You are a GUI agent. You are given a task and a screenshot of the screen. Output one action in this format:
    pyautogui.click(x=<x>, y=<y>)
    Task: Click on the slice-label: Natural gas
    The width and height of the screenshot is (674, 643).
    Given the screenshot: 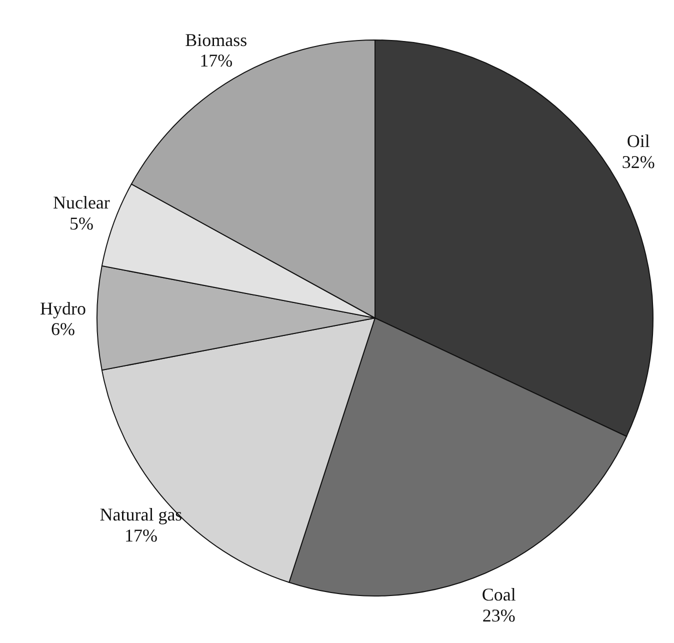 What is the action you would take?
    pyautogui.click(x=141, y=514)
    